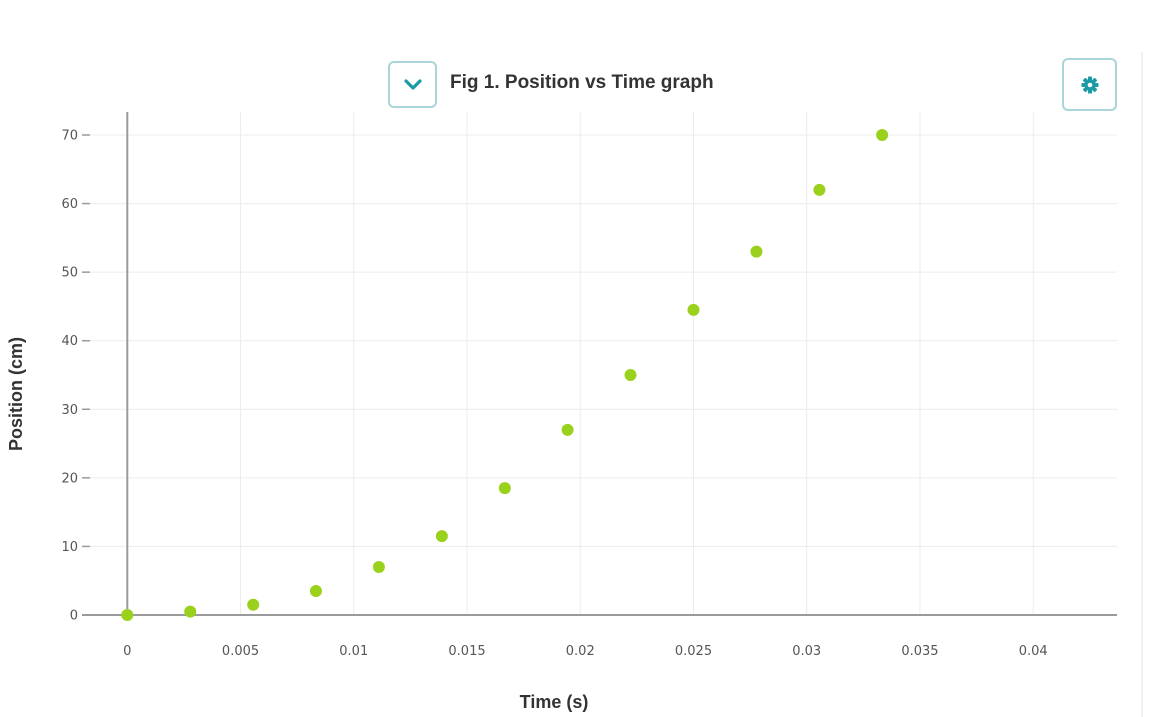 The width and height of the screenshot is (1158, 717). What do you see at coordinates (69, 136) in the screenshot?
I see `y-tick-label: 70` at bounding box center [69, 136].